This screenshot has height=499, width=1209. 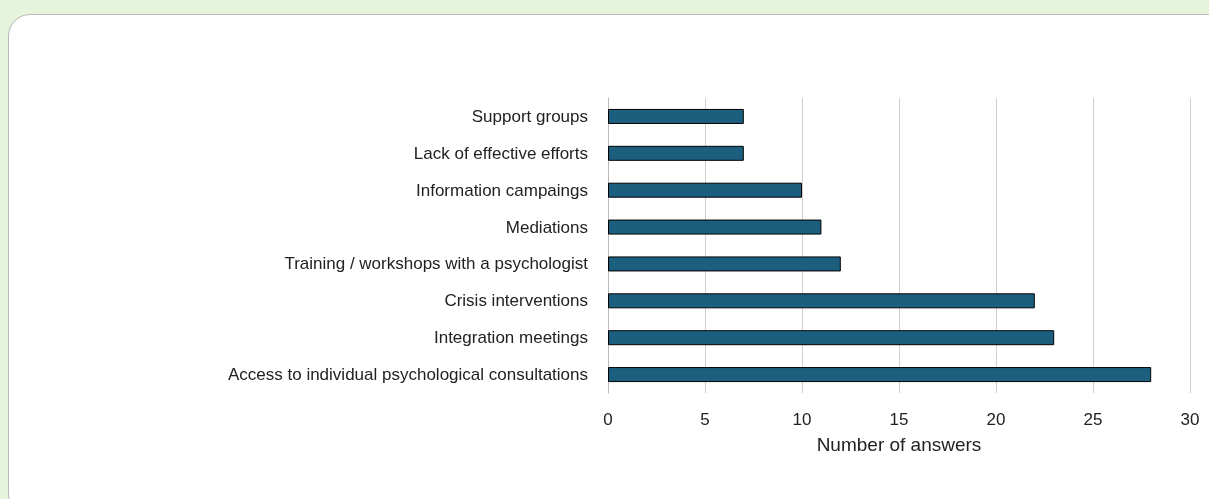 I want to click on y-tick-label: Support groups, so click(x=529, y=116).